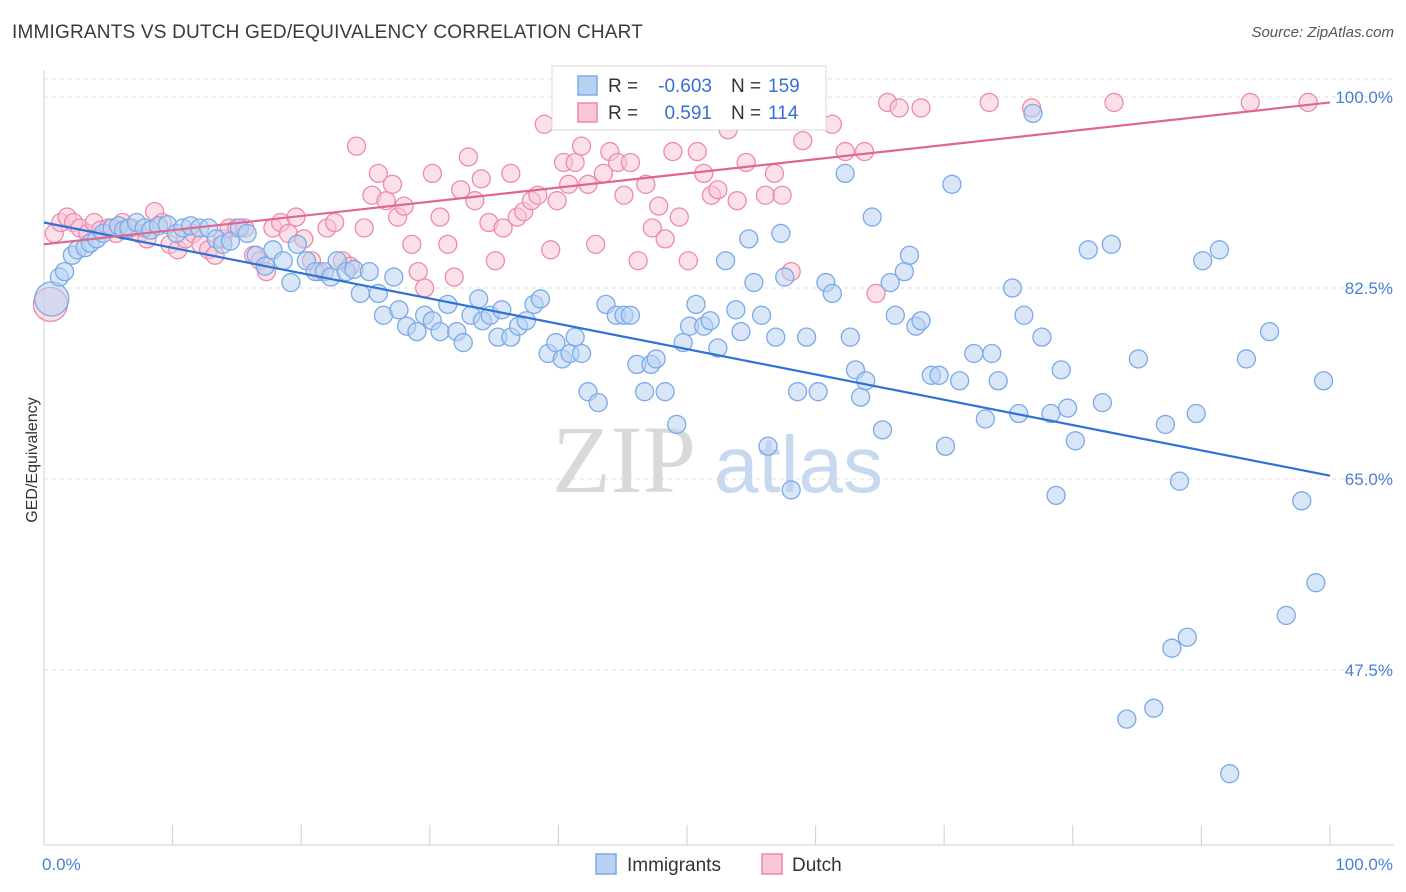 Image resolution: width=1406 pixels, height=892 pixels. Describe the element at coordinates (1369, 479) in the screenshot. I see `y-tick-label: 65.0%` at that location.